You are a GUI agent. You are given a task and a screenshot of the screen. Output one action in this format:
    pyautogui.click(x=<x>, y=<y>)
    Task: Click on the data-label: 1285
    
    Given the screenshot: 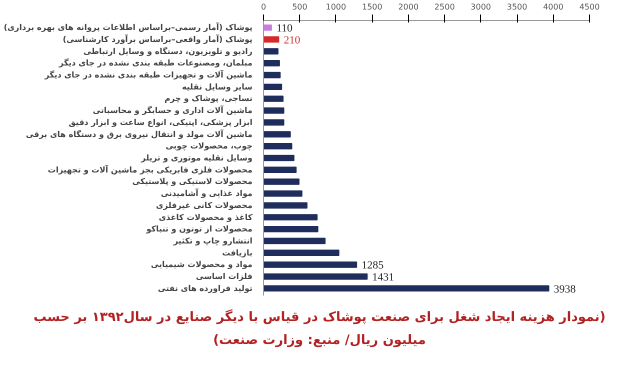 What is the action you would take?
    pyautogui.click(x=373, y=266)
    